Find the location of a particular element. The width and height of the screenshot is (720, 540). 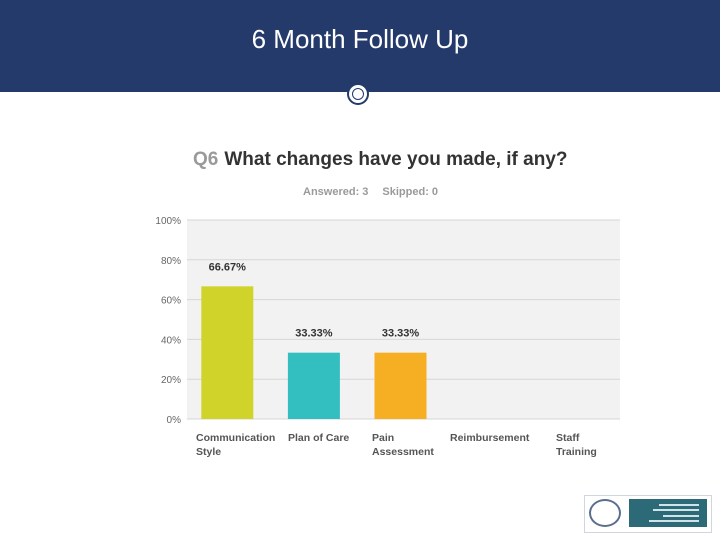

x-tick-label: Style is located at coordinates (208, 452).